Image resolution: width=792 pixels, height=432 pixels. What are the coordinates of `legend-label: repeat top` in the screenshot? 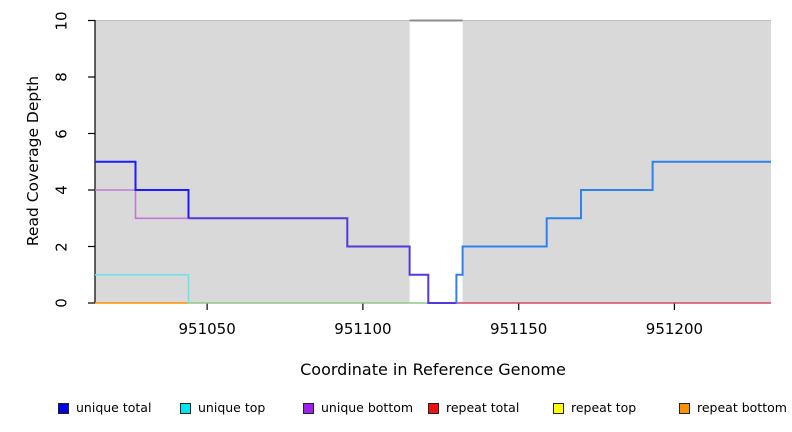 It's located at (604, 407).